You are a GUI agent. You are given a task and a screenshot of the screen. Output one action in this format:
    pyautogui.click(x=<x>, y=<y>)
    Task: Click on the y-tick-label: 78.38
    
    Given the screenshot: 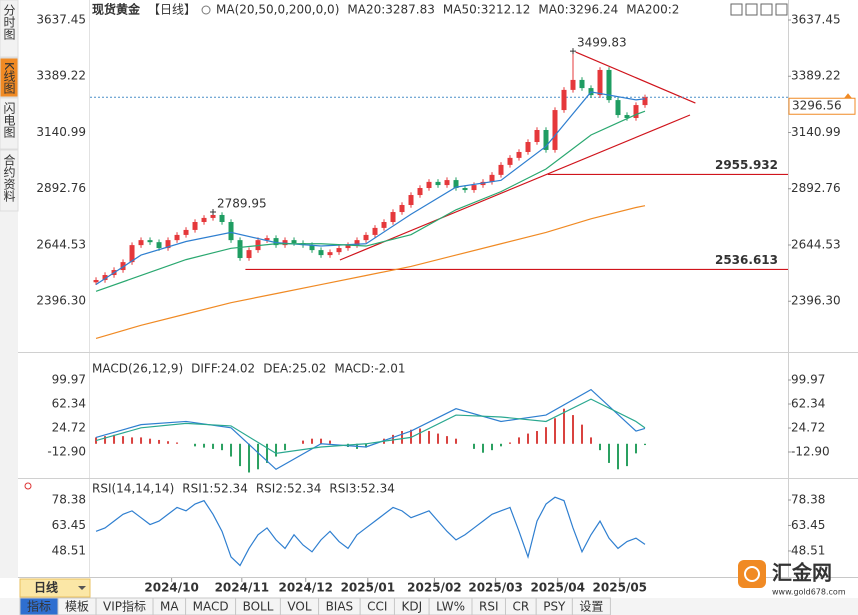 What is the action you would take?
    pyautogui.click(x=808, y=499)
    